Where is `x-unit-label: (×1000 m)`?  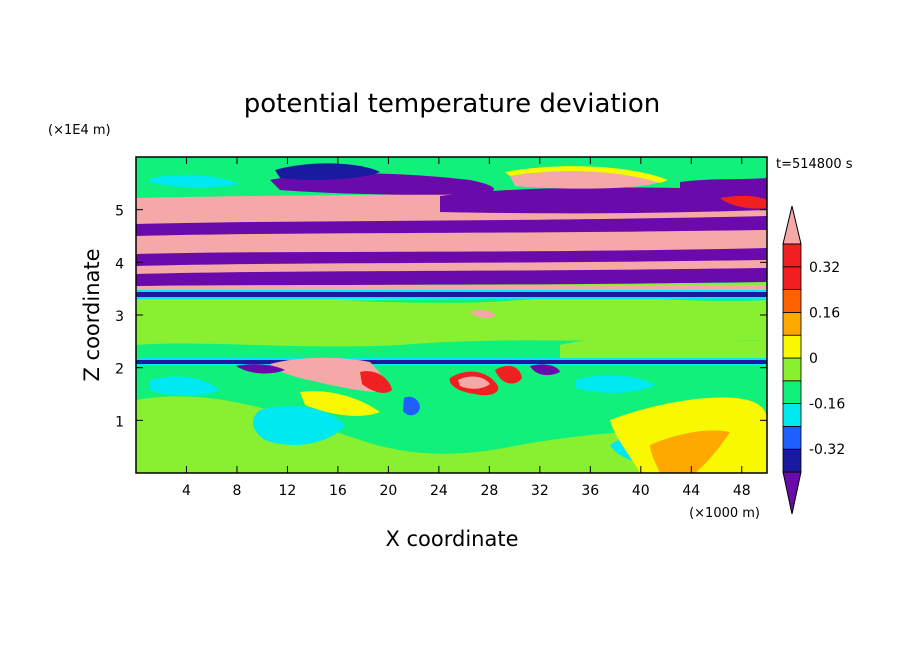 x-unit-label: (×1000 m) is located at coordinates (724, 513).